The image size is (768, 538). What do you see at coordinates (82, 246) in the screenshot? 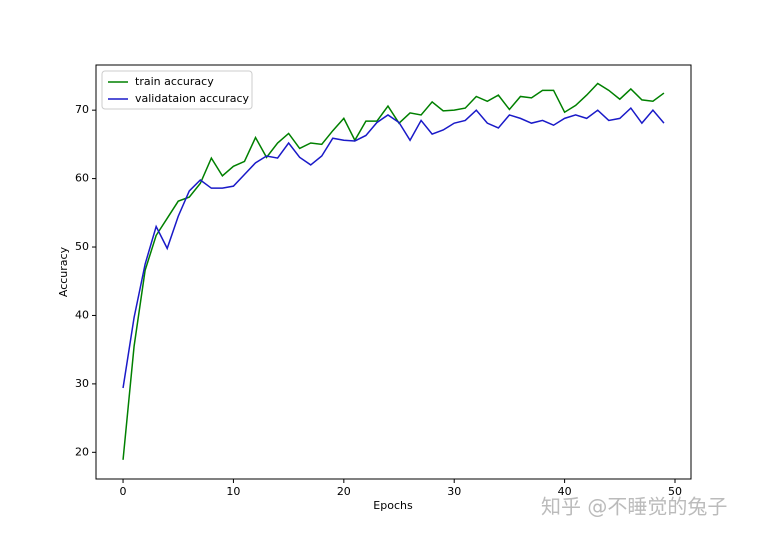
I see `y-tick-label: 50` at bounding box center [82, 246].